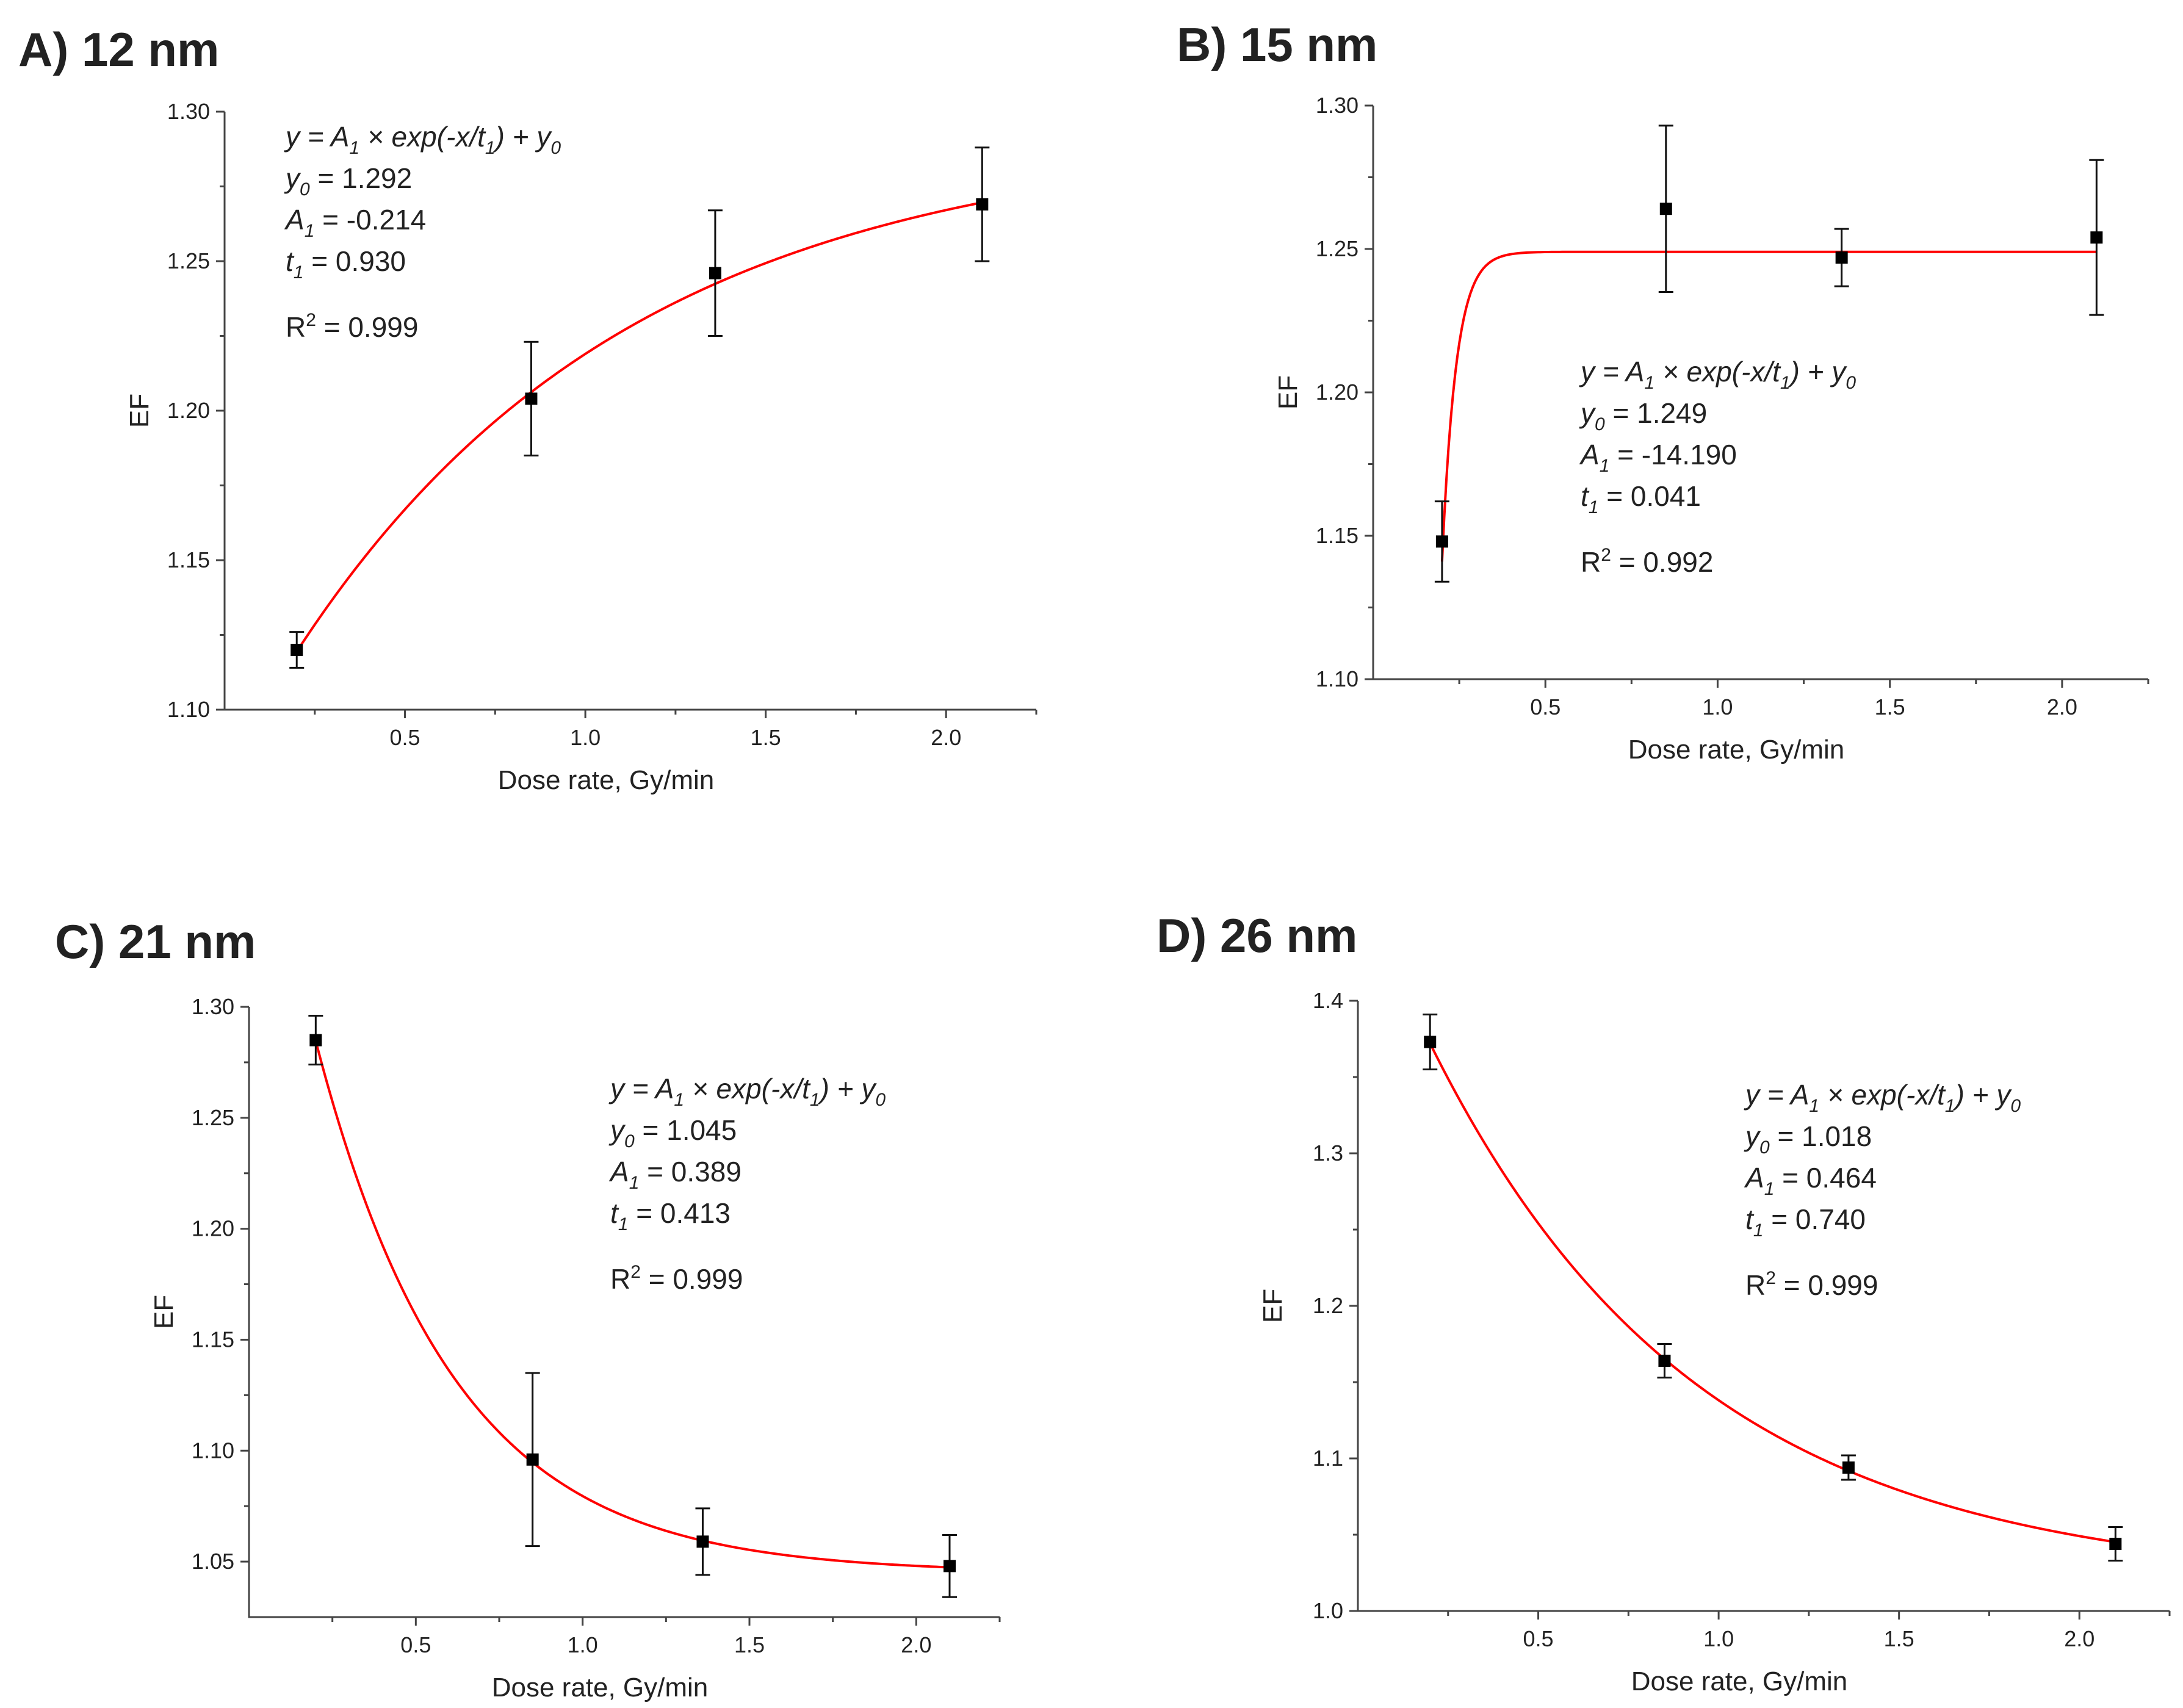 The height and width of the screenshot is (1708, 2183). What do you see at coordinates (355, 222) in the screenshot?
I see `param-a1: A1 = -0.214` at bounding box center [355, 222].